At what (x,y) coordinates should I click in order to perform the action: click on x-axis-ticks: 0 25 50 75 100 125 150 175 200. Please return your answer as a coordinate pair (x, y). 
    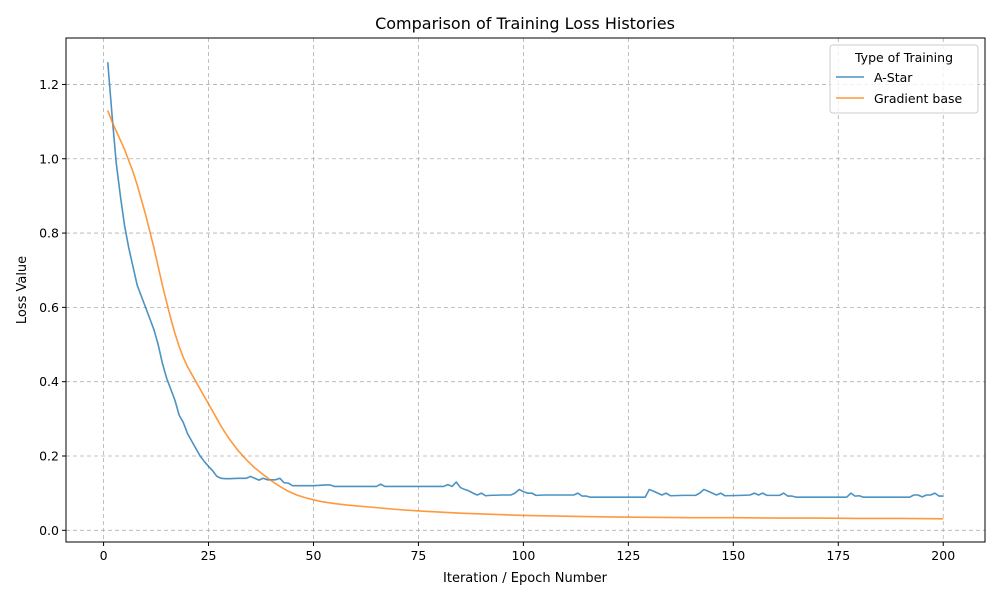
    Looking at the image, I should click on (527, 552).